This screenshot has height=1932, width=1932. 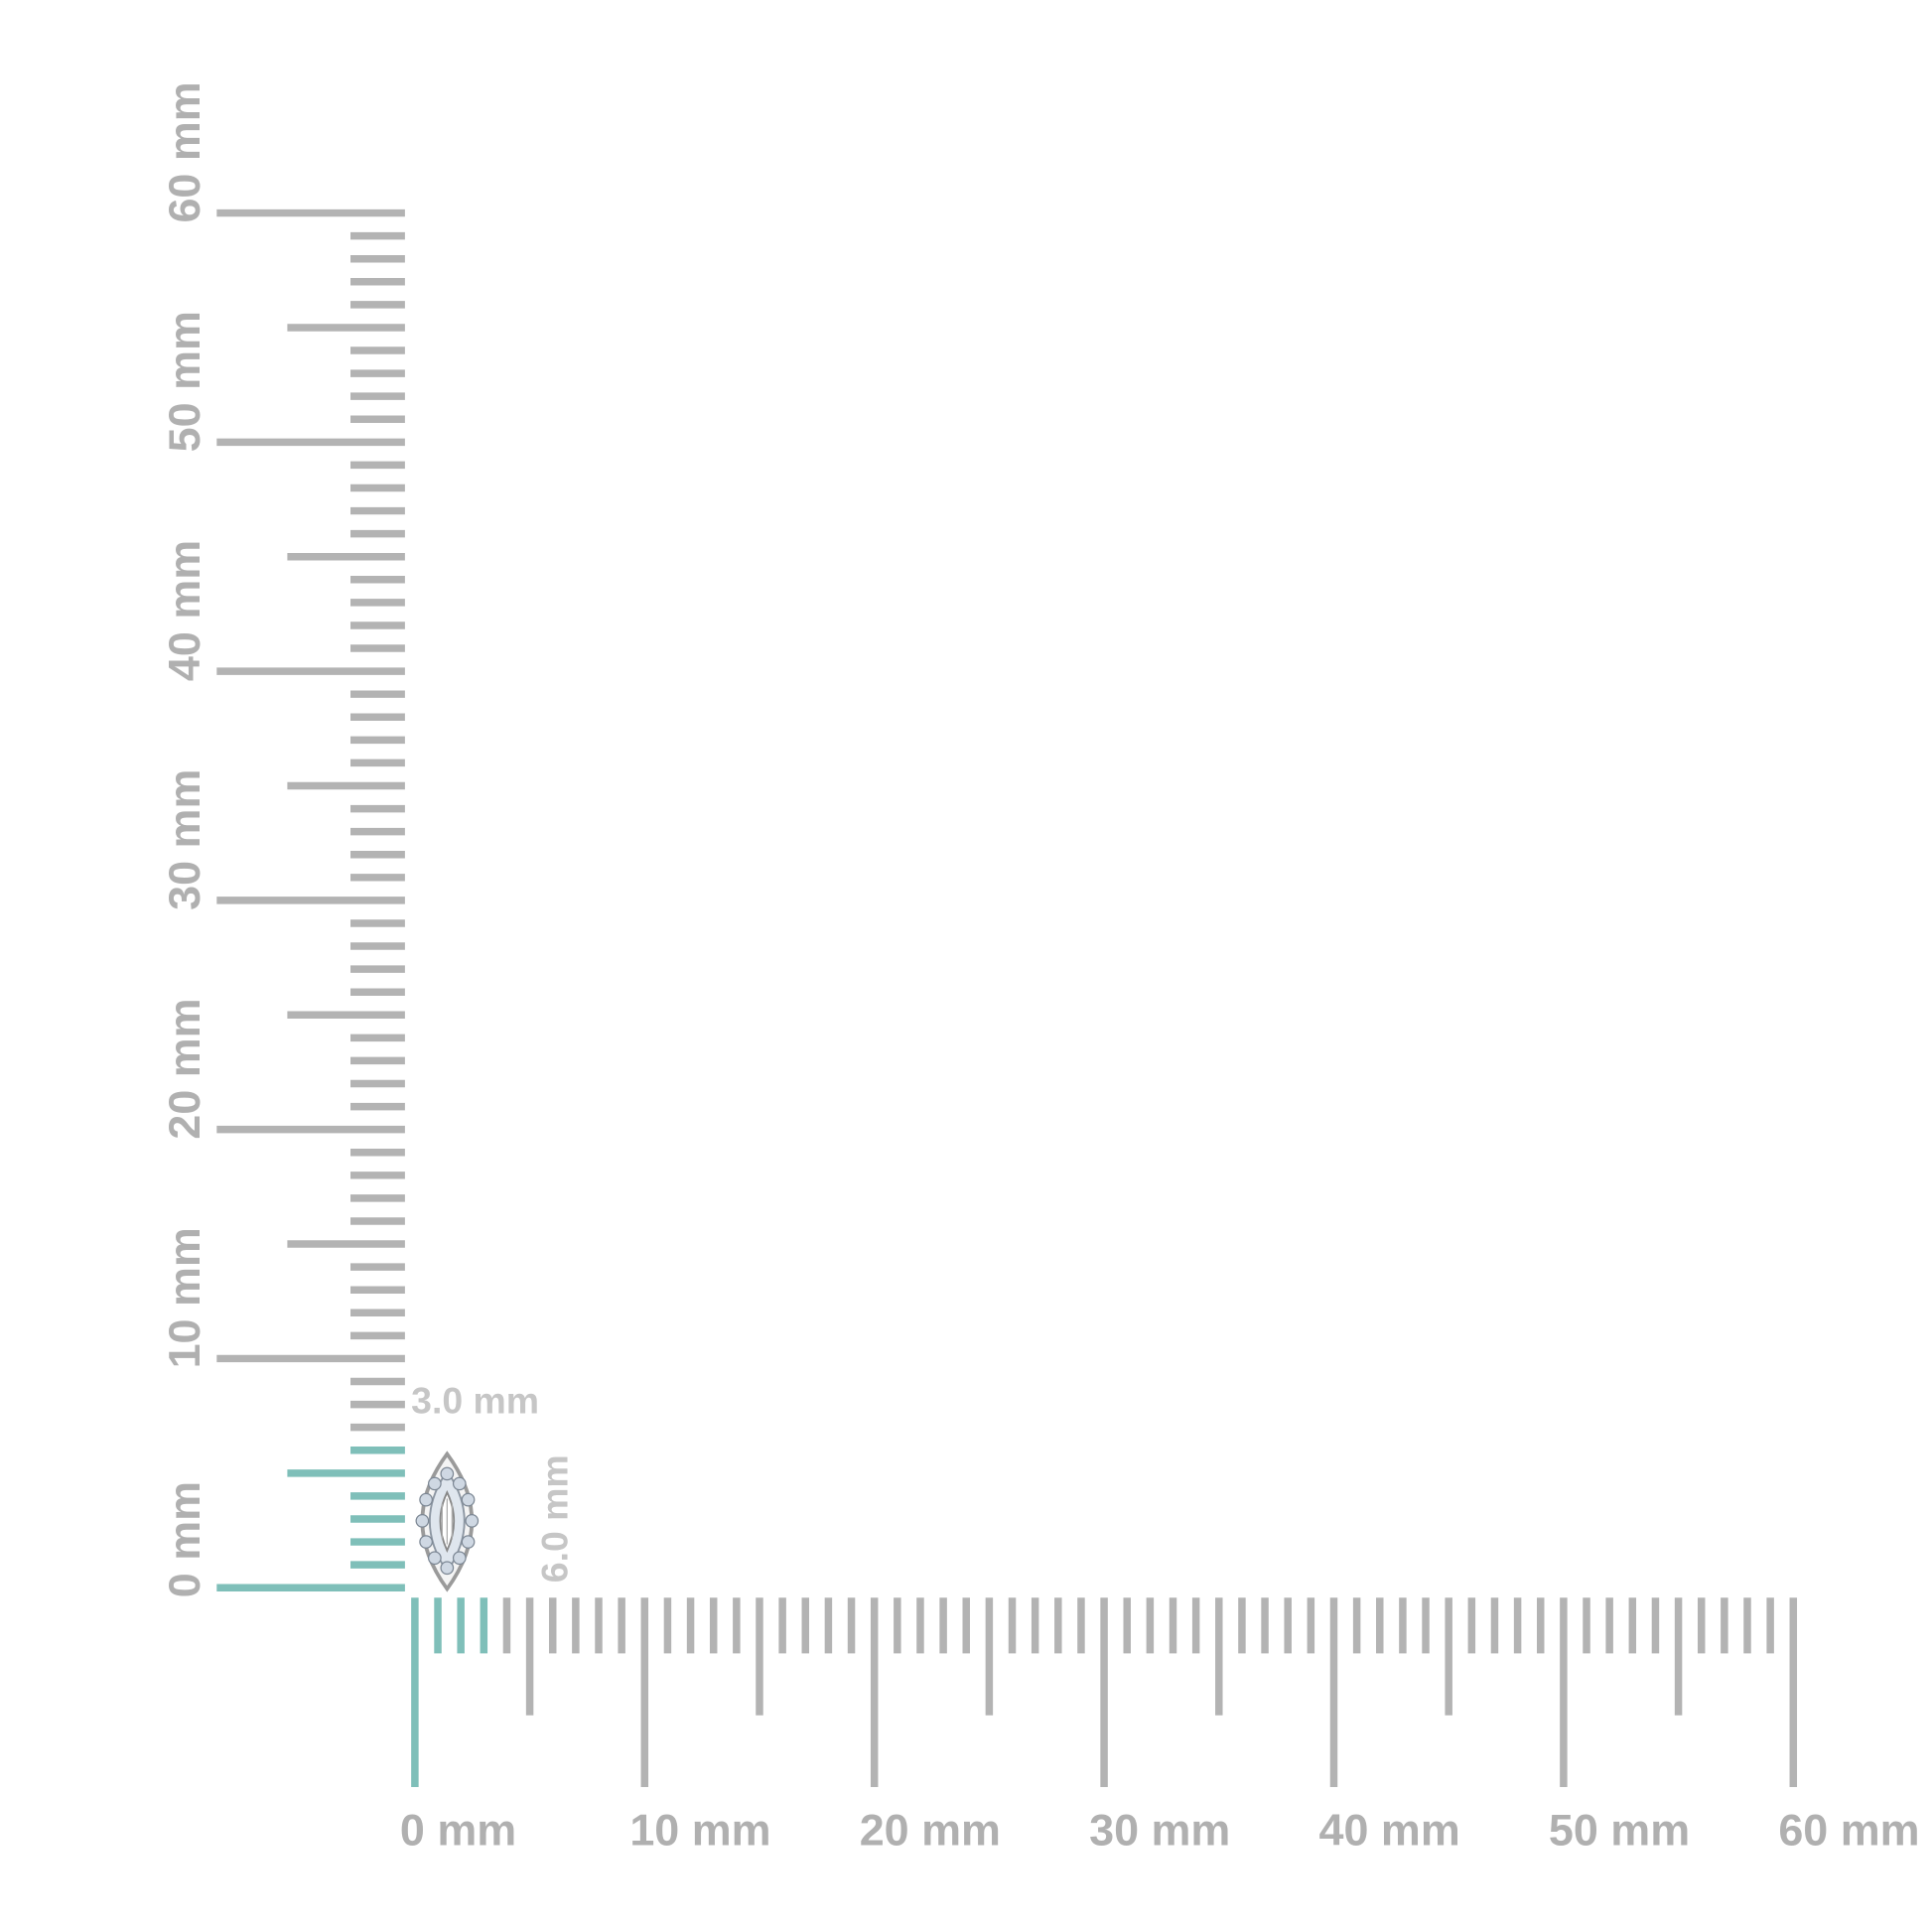 I want to click on vertical-label: 10 mm, so click(x=184, y=1297).